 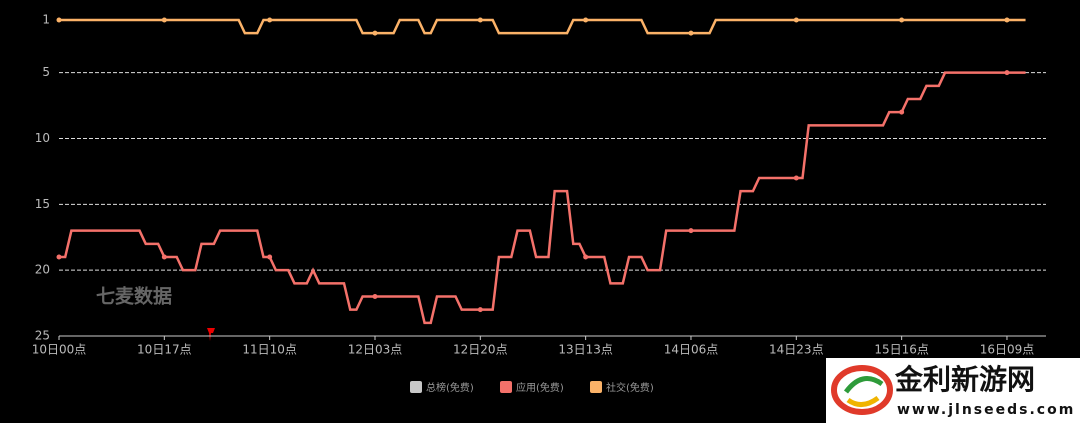 I want to click on y-tick-label: 15, so click(x=42, y=204).